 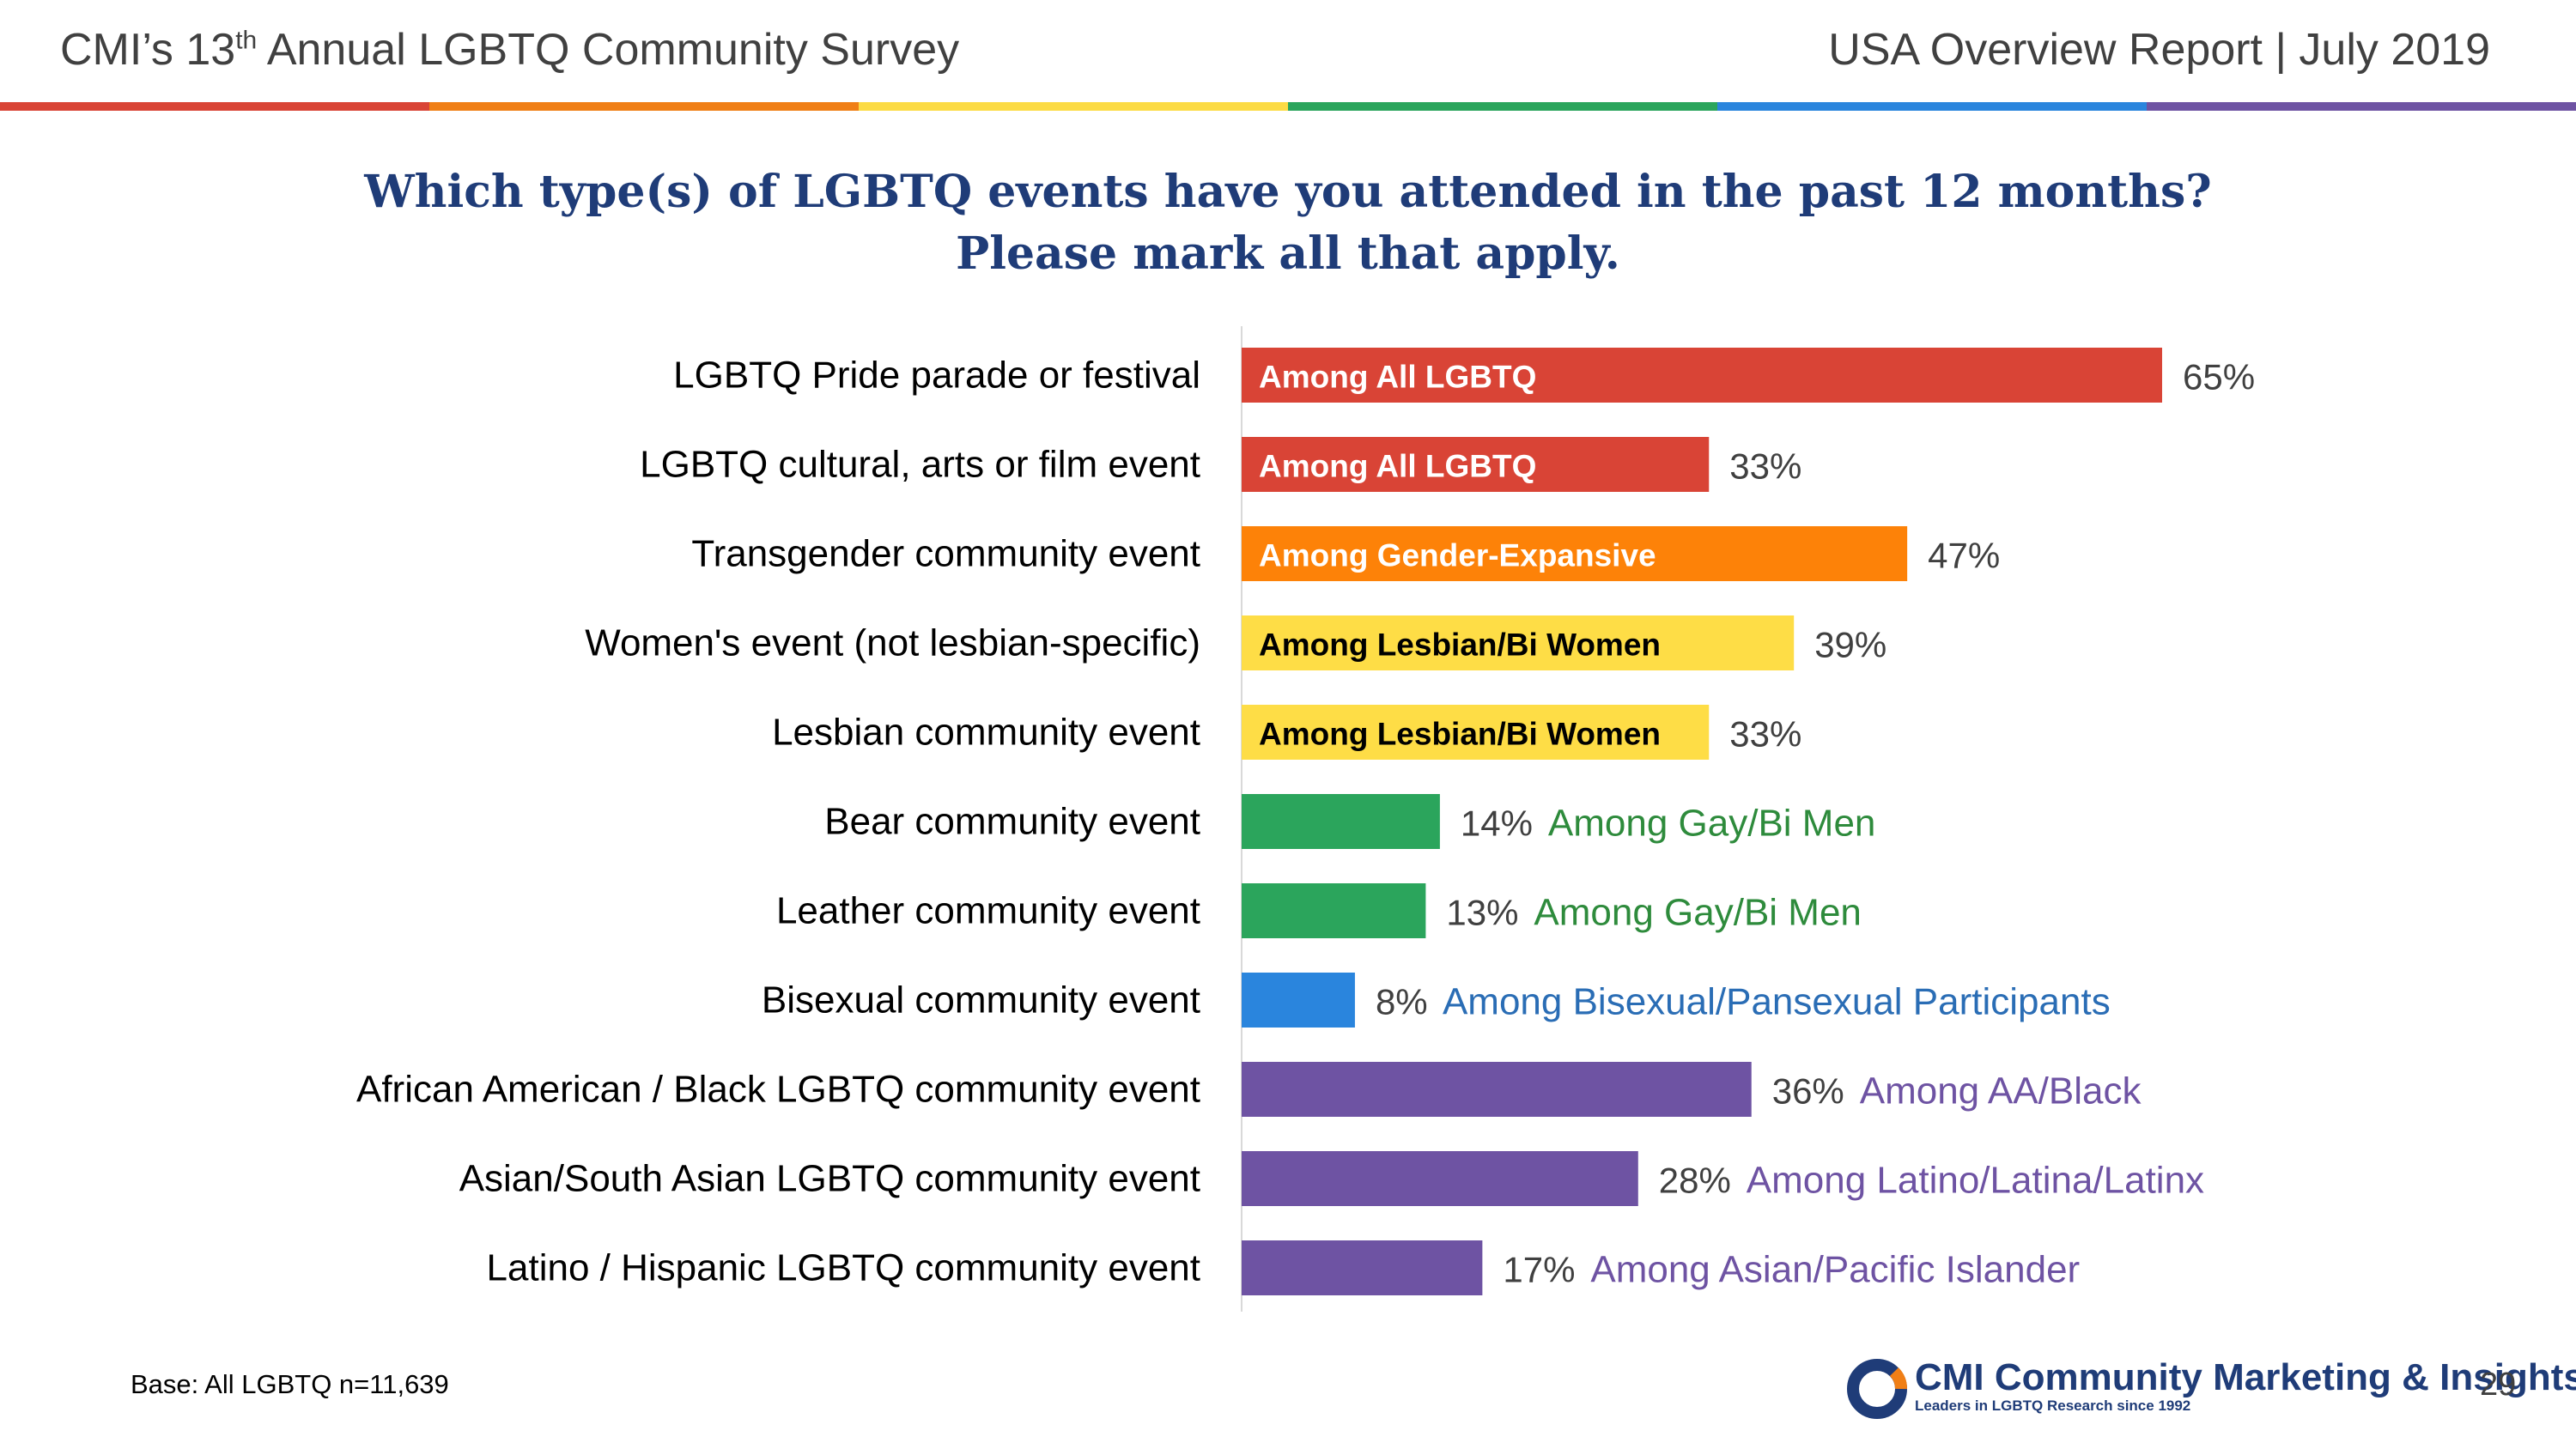 What do you see at coordinates (1539, 1270) in the screenshot?
I see `value-label: 17%` at bounding box center [1539, 1270].